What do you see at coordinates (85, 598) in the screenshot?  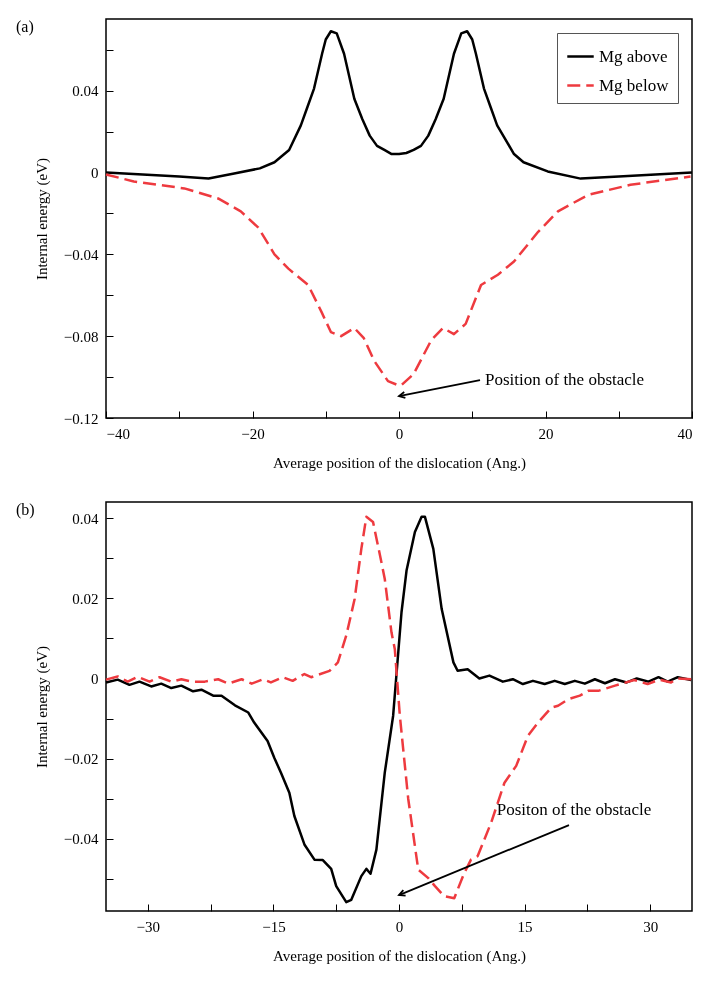 I see `y-tick-label: 0.02` at bounding box center [85, 598].